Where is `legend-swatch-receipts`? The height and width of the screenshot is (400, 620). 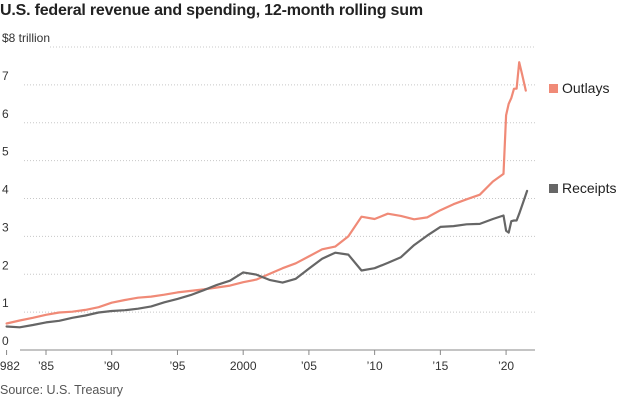
legend-swatch-receipts is located at coordinates (553, 188).